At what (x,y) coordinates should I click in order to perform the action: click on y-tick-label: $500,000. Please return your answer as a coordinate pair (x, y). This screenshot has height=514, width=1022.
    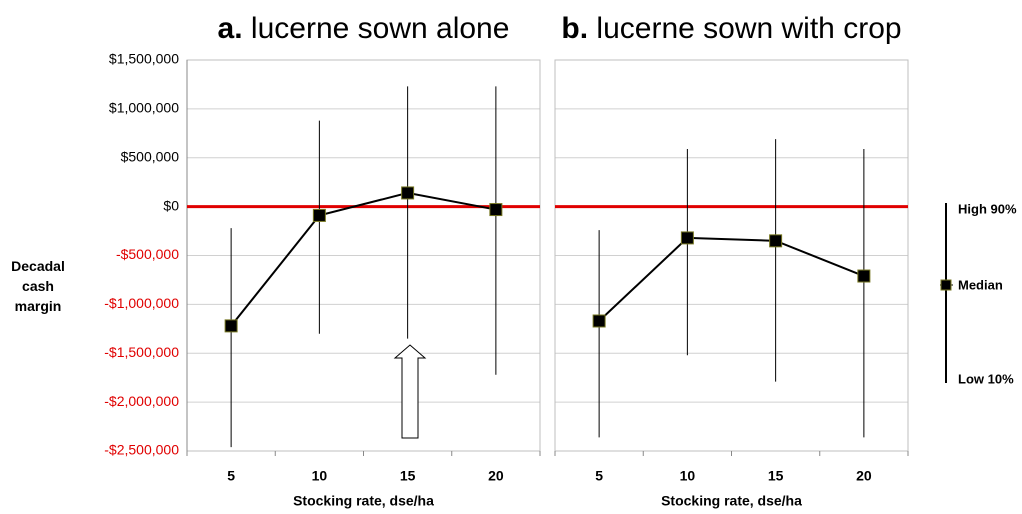
    Looking at the image, I should click on (150, 156).